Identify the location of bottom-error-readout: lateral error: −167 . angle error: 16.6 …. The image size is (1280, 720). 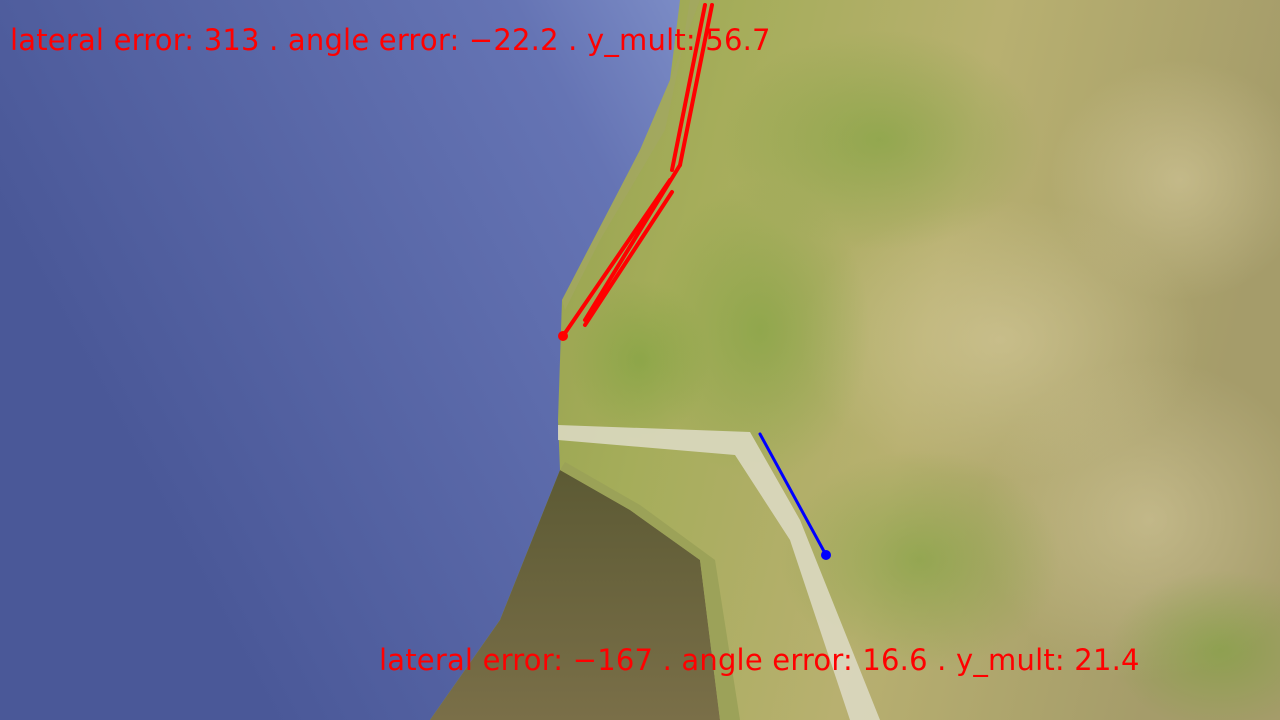
(759, 660).